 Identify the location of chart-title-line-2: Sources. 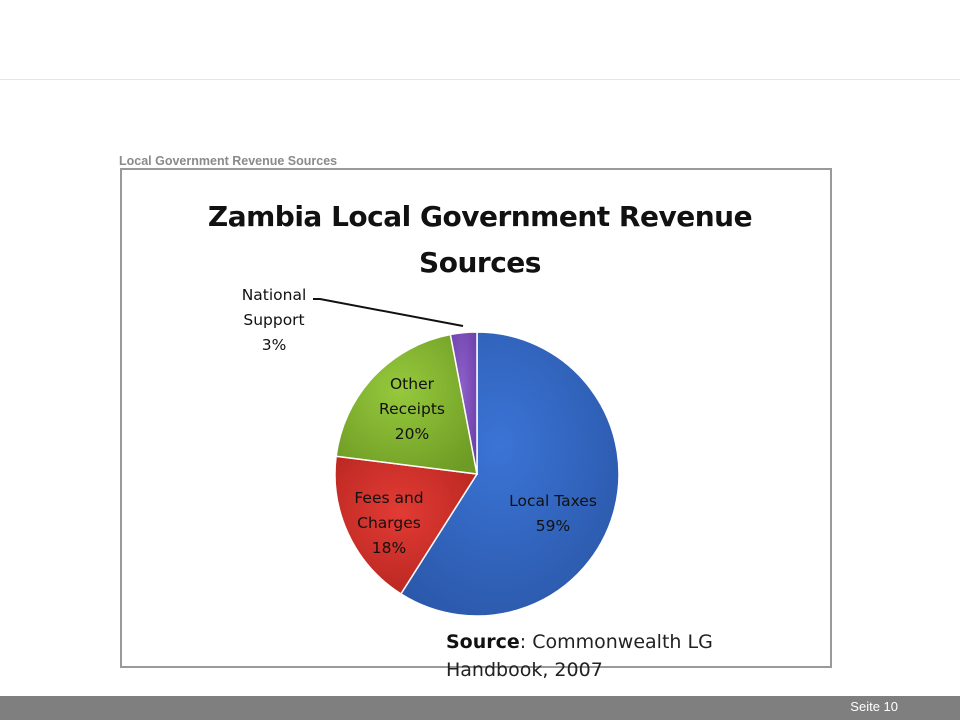
(480, 262).